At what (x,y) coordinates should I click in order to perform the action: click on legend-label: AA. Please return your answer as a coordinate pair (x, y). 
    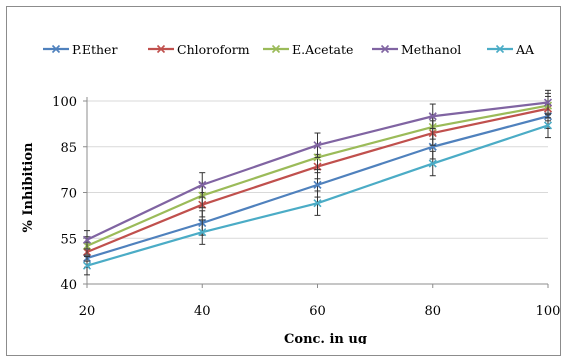
    Looking at the image, I should click on (525, 49).